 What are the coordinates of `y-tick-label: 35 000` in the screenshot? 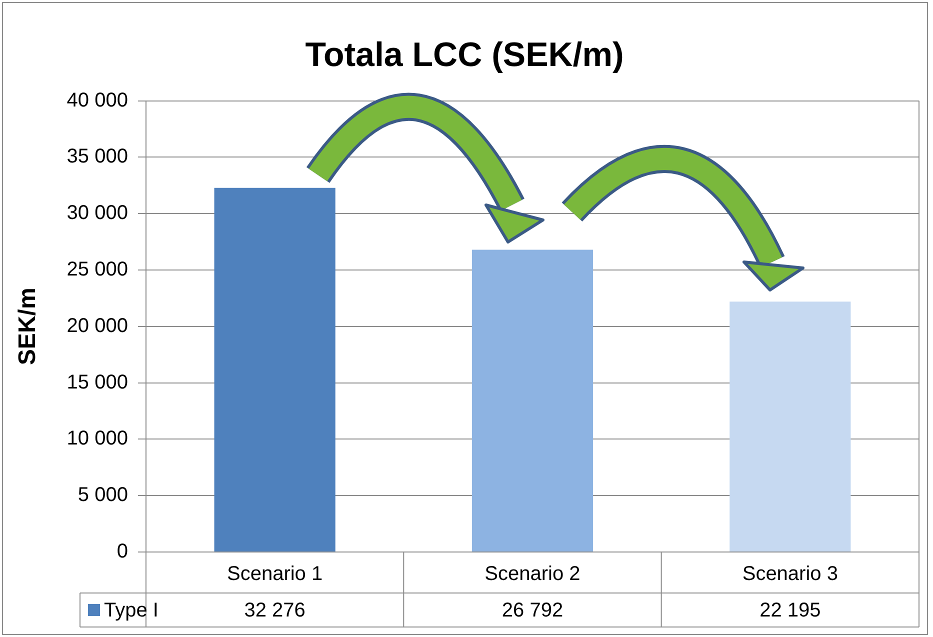 It's located at (97, 157).